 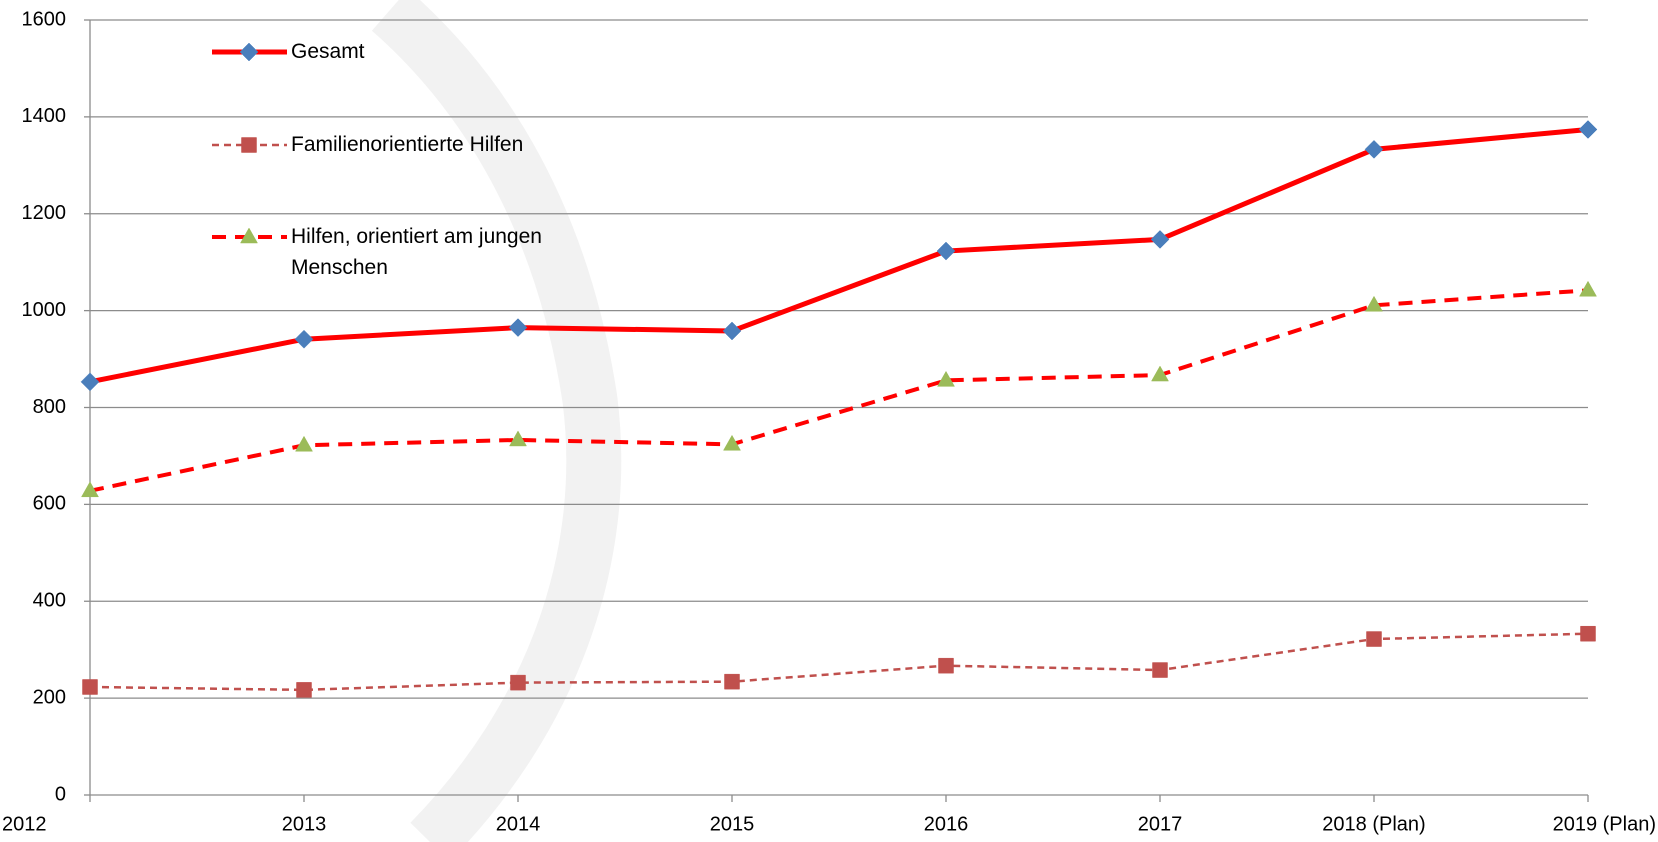 I want to click on legend-label: Hilfen, orientiert am jungen Menschen, so click(x=416, y=252).